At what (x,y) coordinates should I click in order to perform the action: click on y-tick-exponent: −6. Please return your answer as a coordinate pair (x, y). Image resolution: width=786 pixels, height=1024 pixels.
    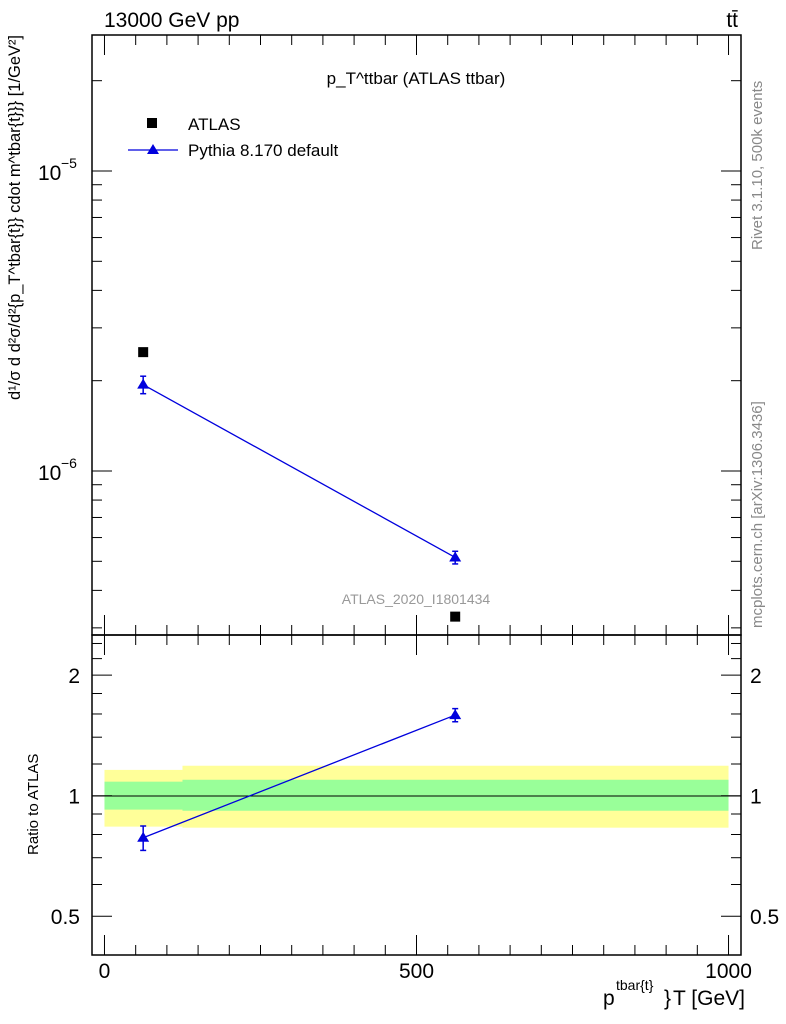
    Looking at the image, I should click on (69, 463).